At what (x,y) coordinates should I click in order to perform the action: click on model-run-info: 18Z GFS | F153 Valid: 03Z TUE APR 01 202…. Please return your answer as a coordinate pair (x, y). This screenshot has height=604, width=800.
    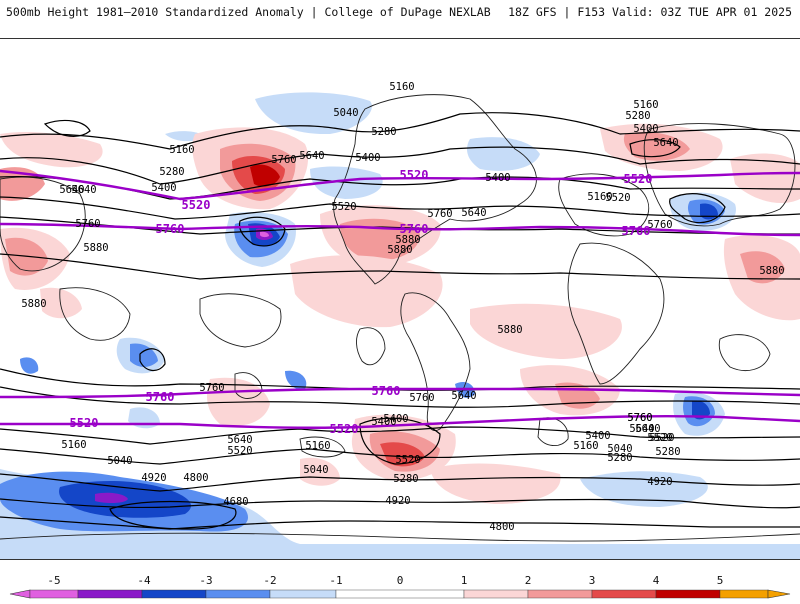
    Looking at the image, I should click on (650, 12).